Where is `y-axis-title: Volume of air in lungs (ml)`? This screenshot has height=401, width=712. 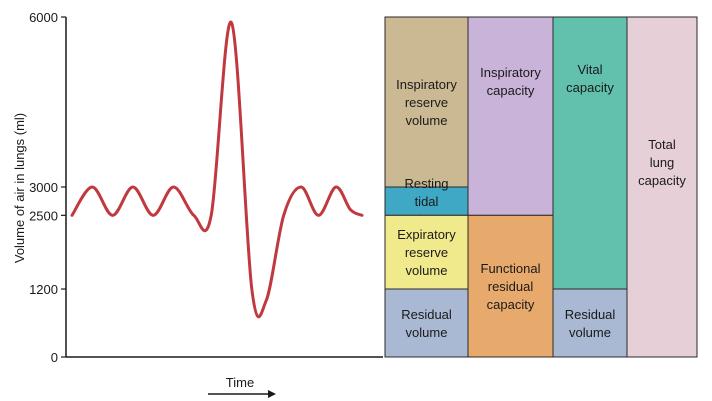
y-axis-title: Volume of air in lungs (ml) is located at coordinates (19, 188).